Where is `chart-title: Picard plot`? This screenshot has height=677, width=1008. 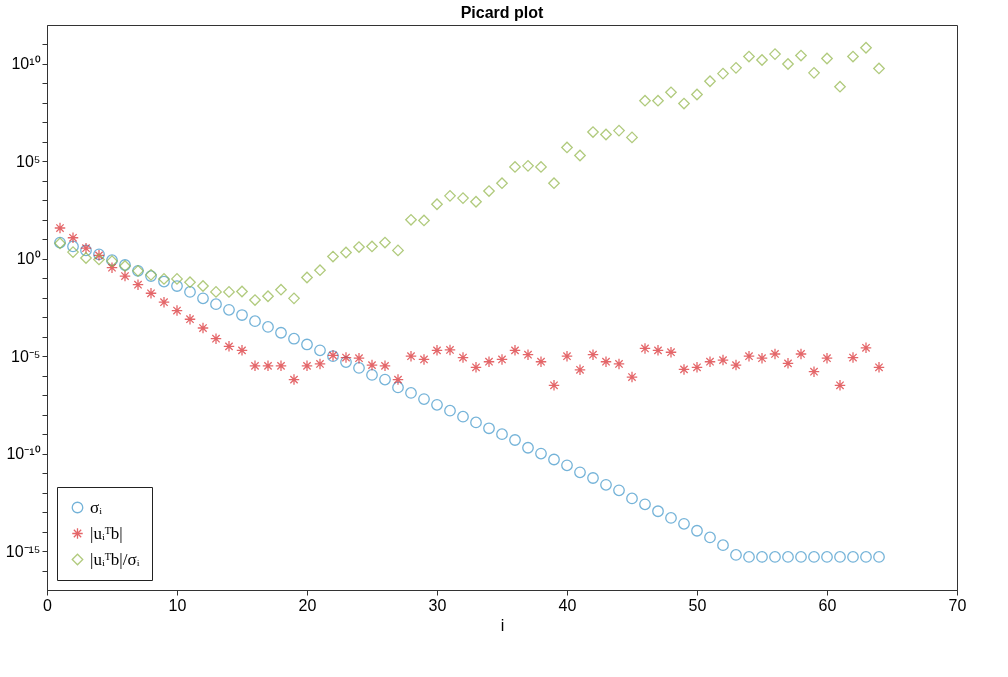
chart-title: Picard plot is located at coordinates (502, 12).